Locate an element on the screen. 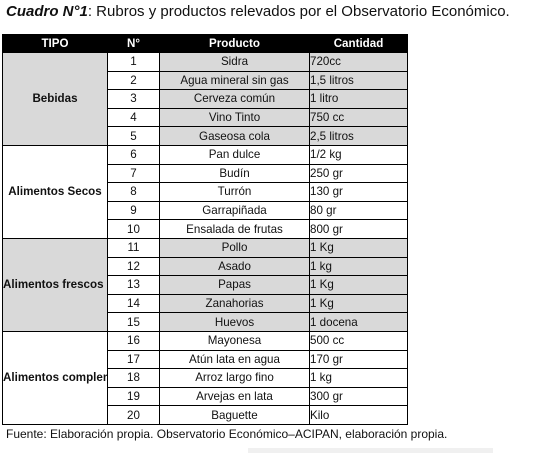 The image size is (537, 453). product-name: Baguette is located at coordinates (234, 415).